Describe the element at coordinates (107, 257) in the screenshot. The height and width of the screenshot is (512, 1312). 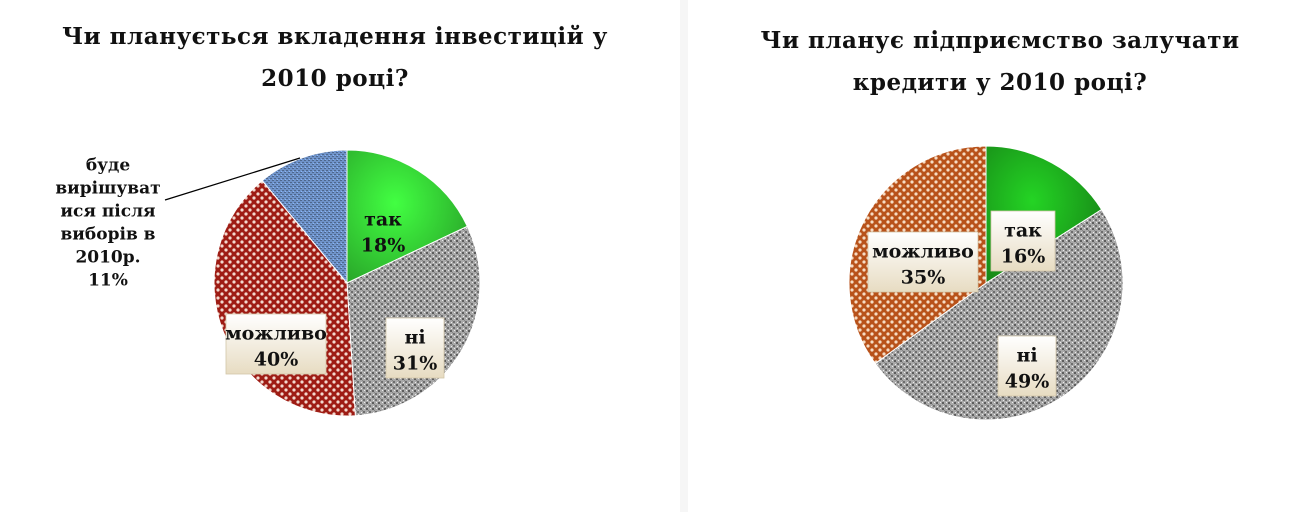
I see `category-label: 2010р.` at that location.